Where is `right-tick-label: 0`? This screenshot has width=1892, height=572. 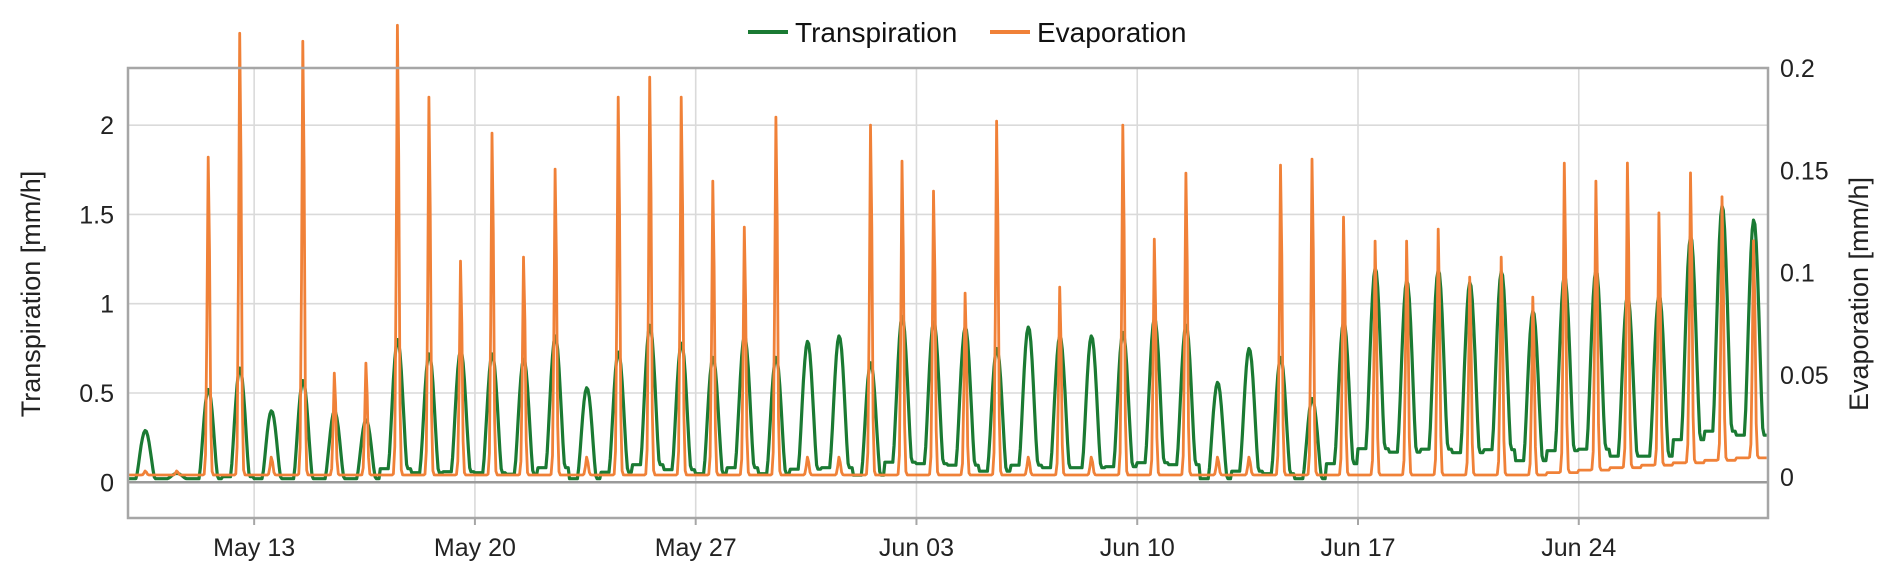
right-tick-label: 0 is located at coordinates (1787, 478).